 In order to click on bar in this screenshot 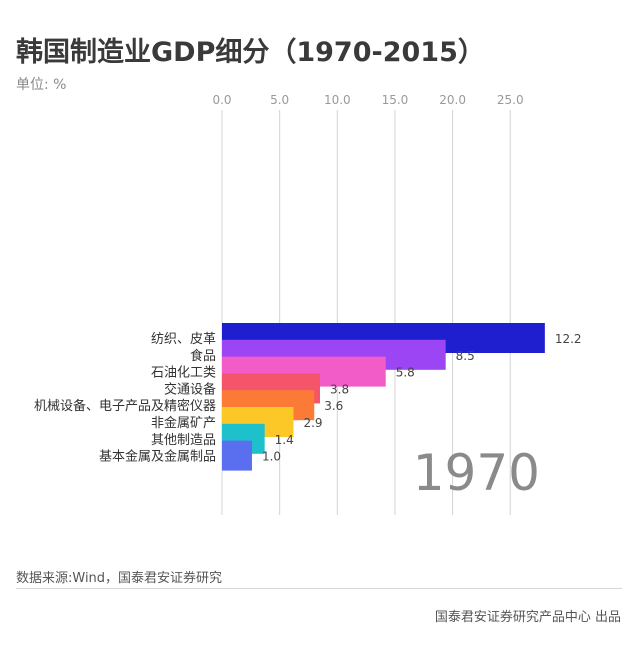, I will do `click(237, 455)`.